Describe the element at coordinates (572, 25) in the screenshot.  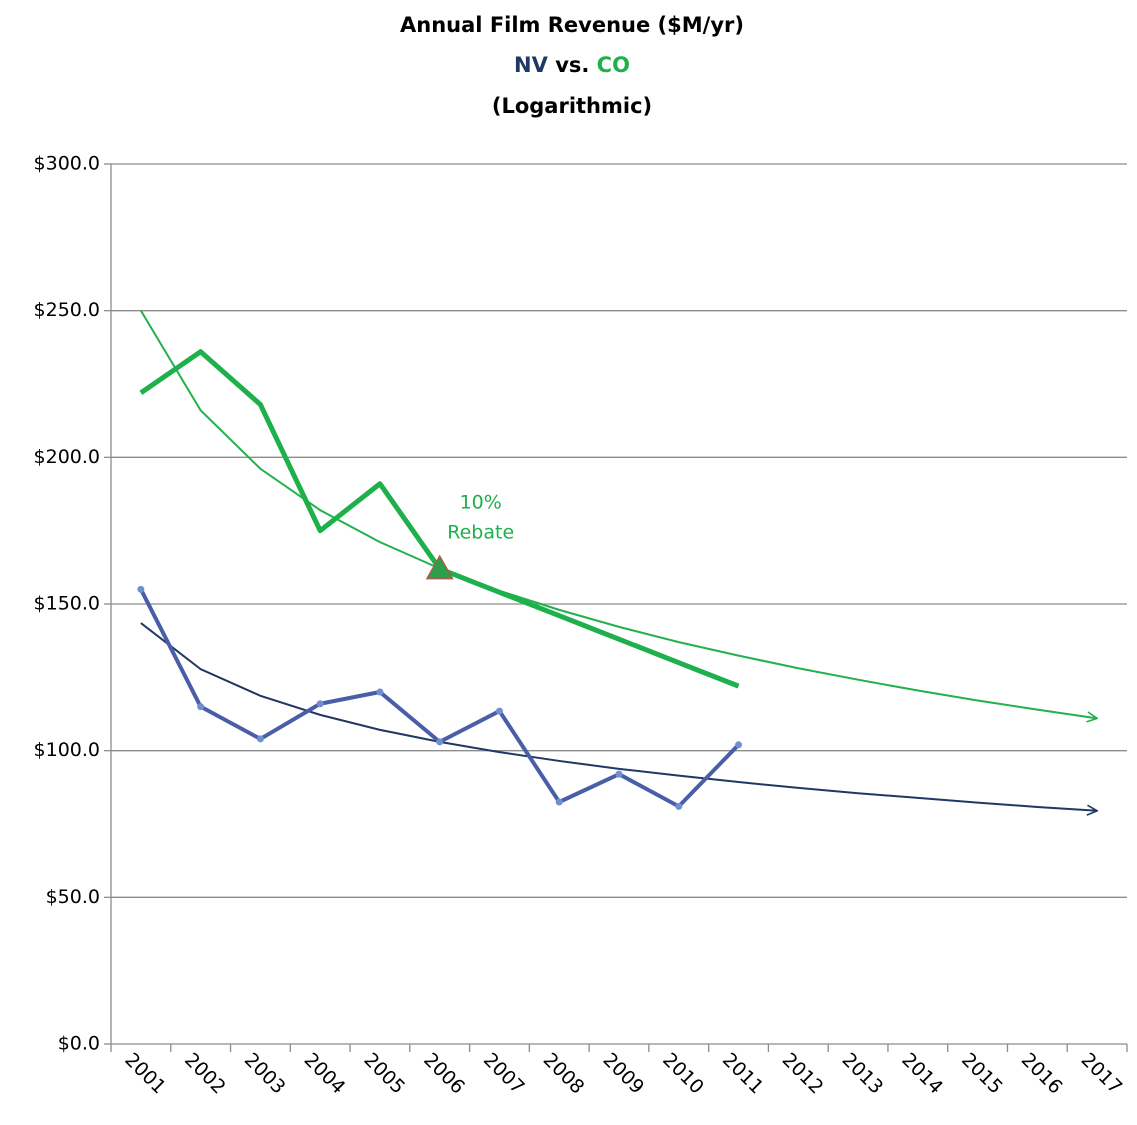
I see `chart-title: Annual Film Revenue ($M/yr)` at that location.